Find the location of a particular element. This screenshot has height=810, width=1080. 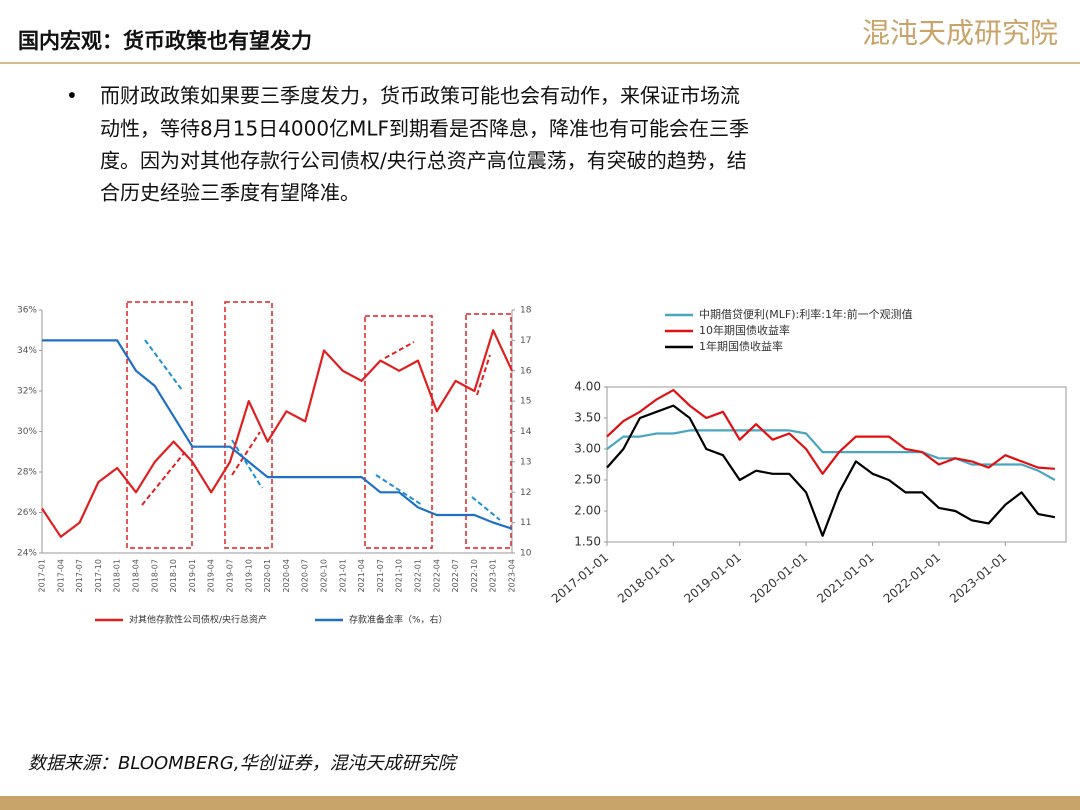

y2-tick-label: 12 is located at coordinates (525, 493).